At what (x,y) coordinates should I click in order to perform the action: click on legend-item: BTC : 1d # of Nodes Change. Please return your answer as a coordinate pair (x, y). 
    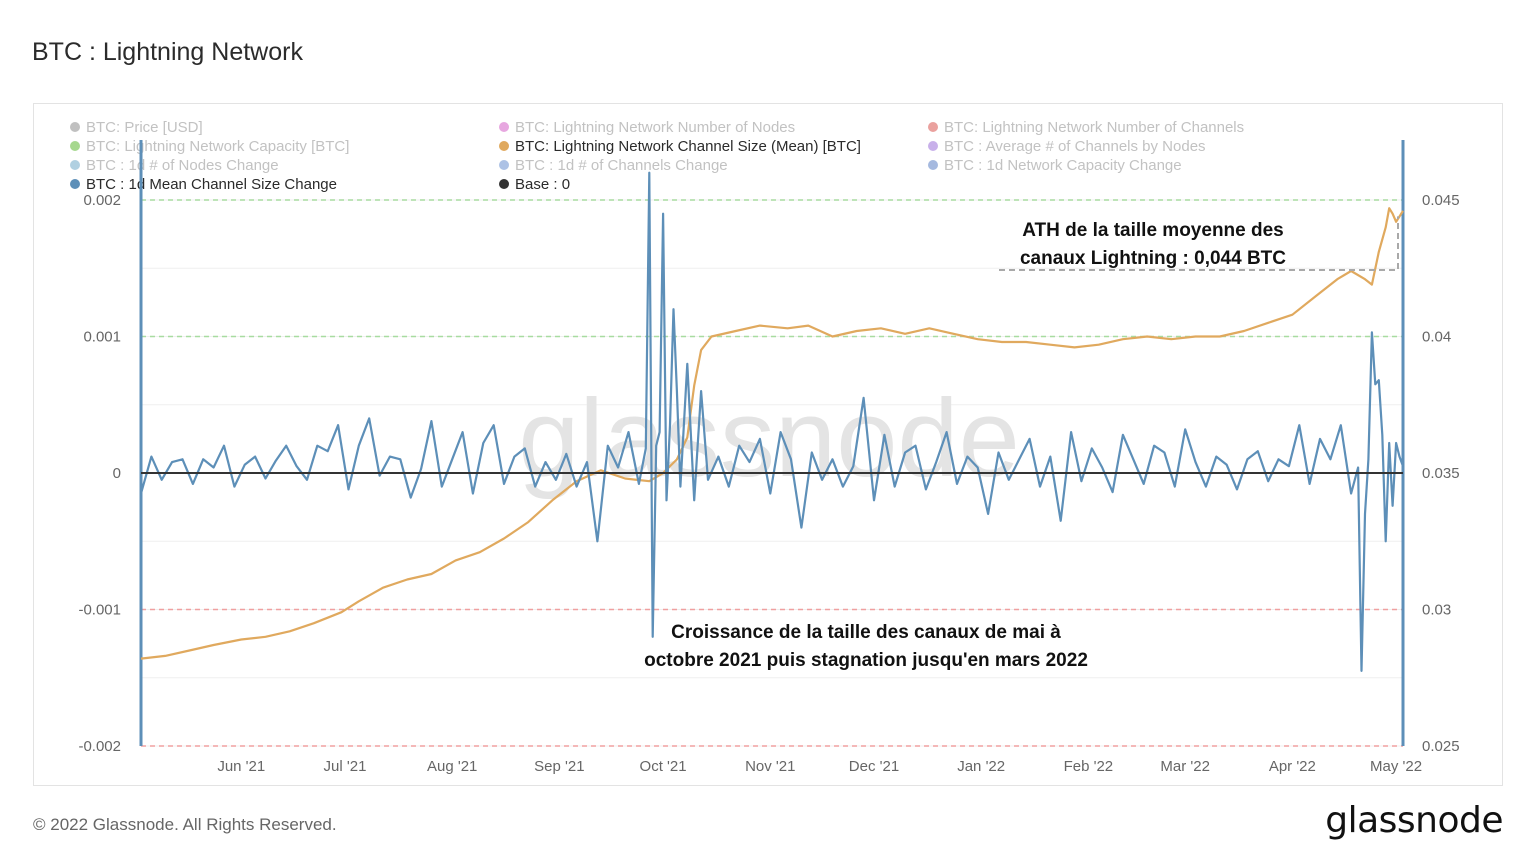
    Looking at the image, I should click on (174, 165).